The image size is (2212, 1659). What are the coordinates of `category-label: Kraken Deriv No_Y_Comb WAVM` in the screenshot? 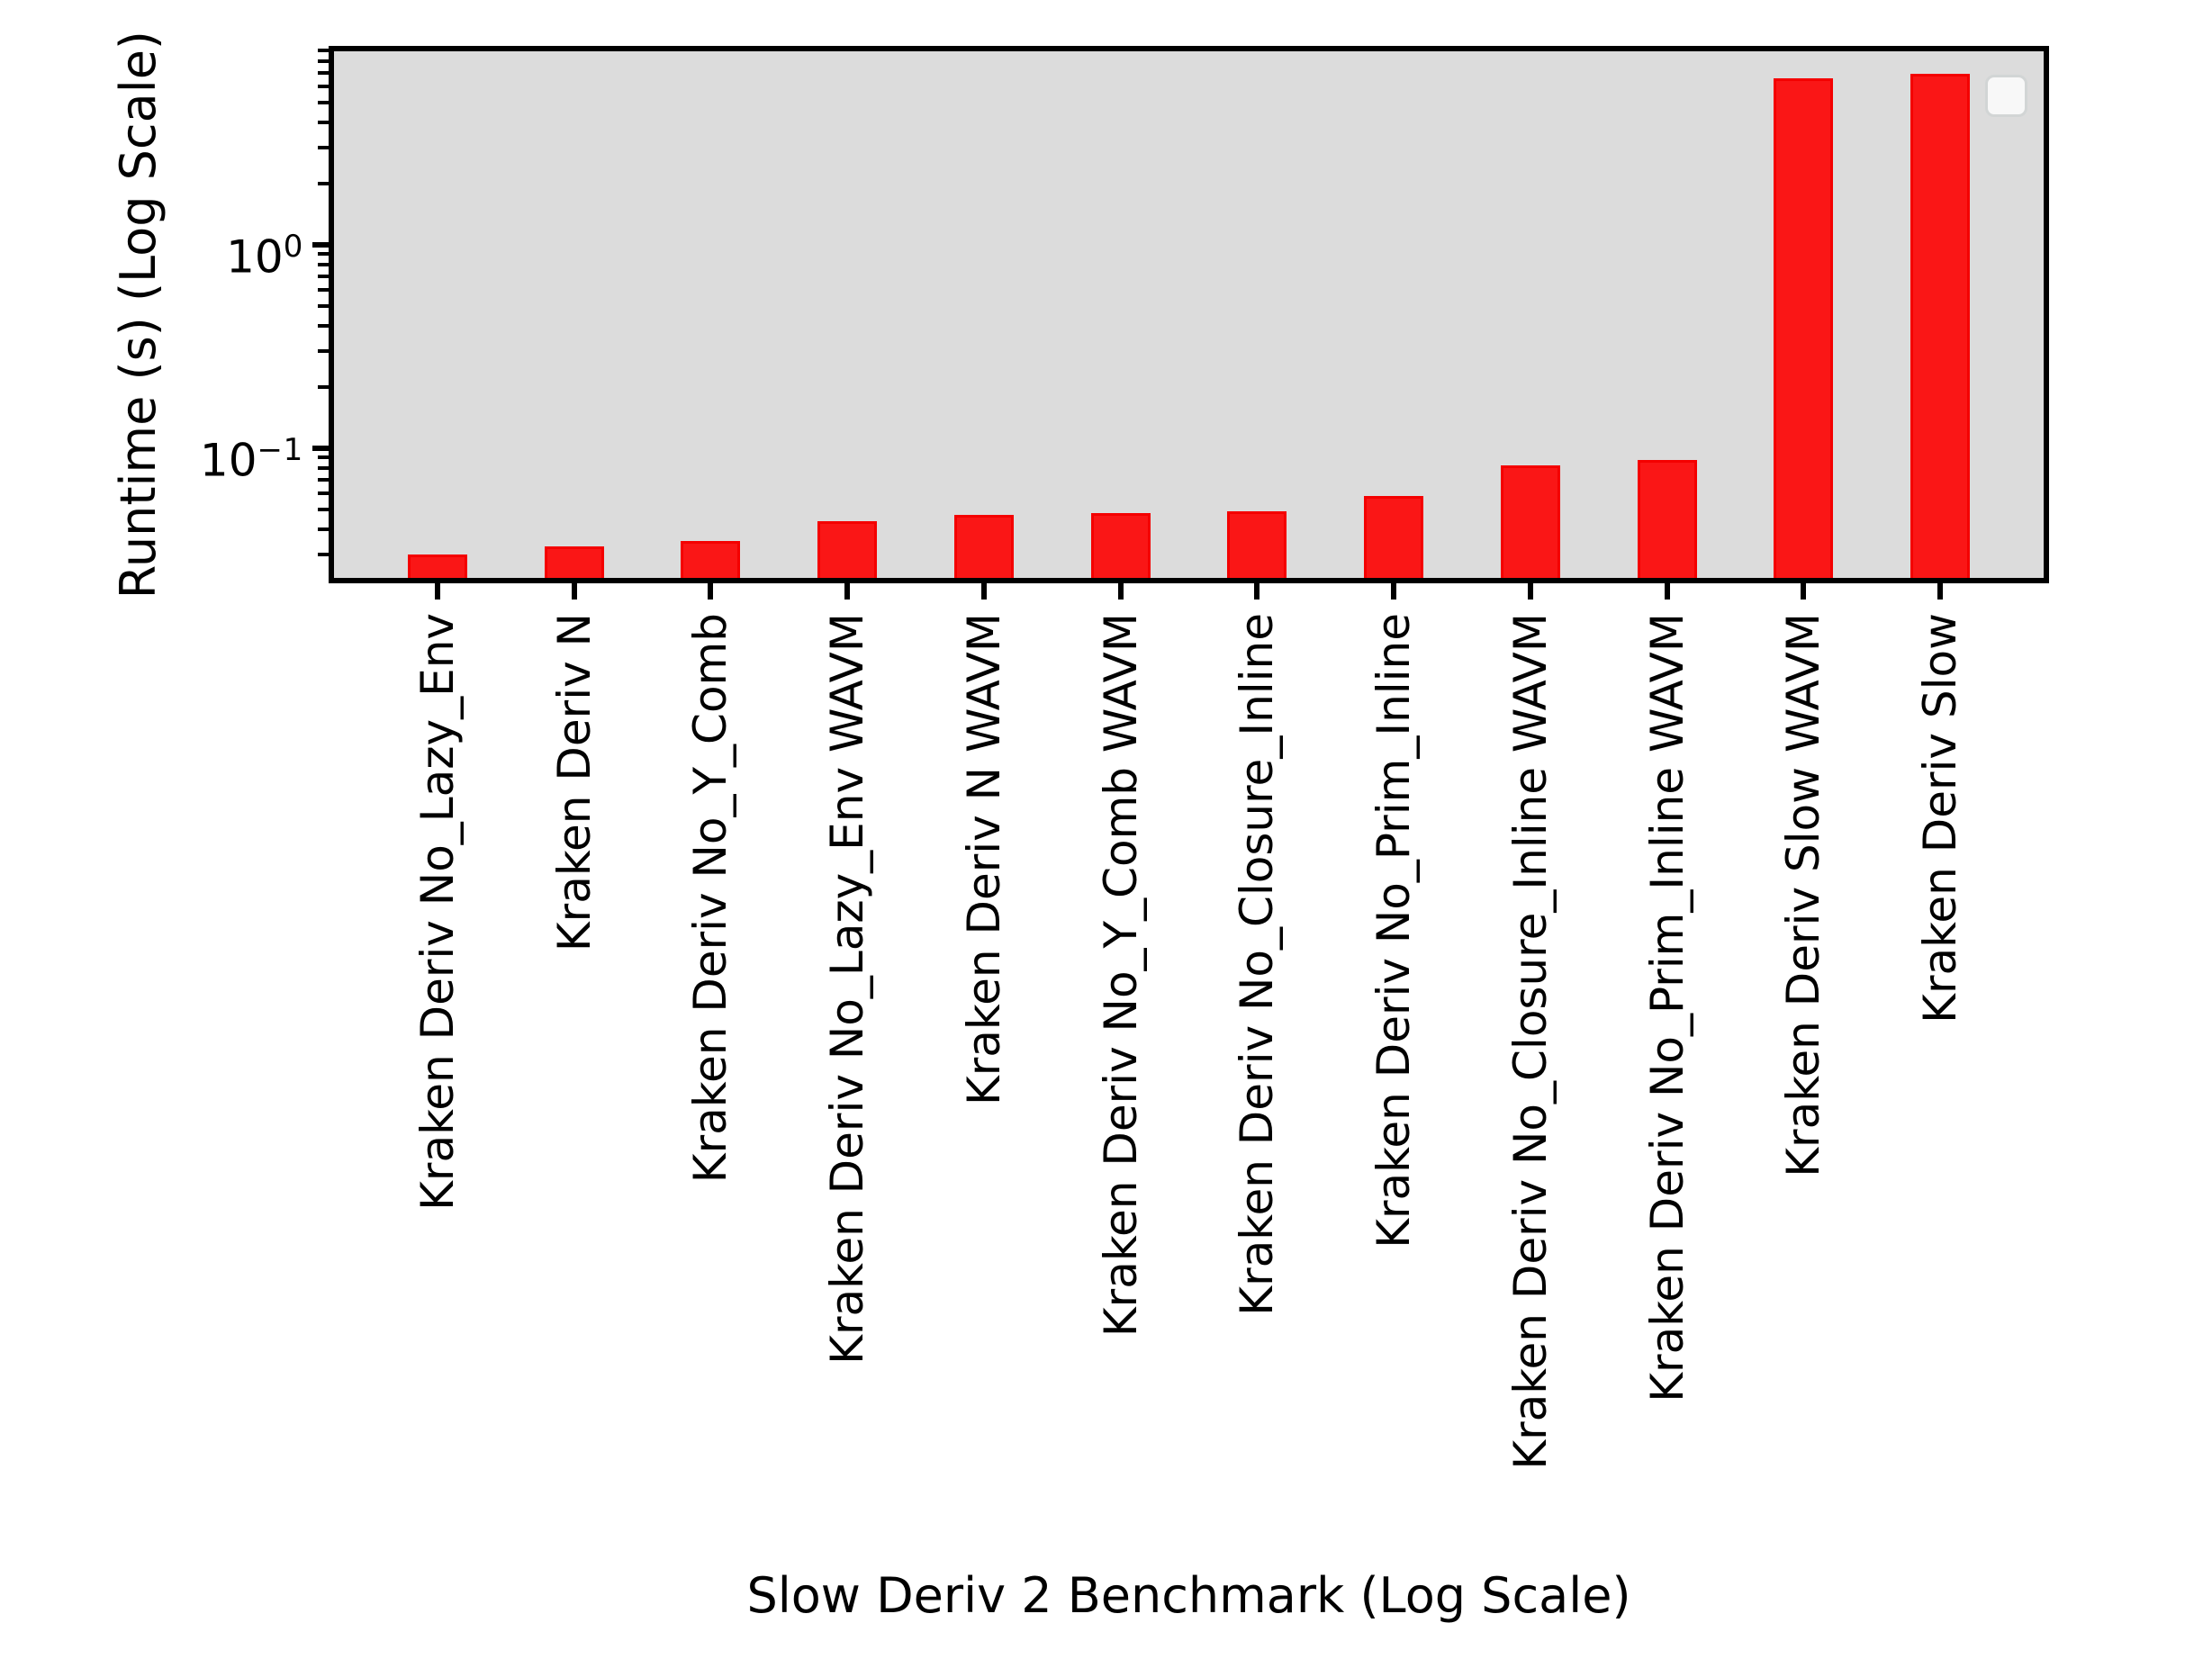 It's located at (1120, 975).